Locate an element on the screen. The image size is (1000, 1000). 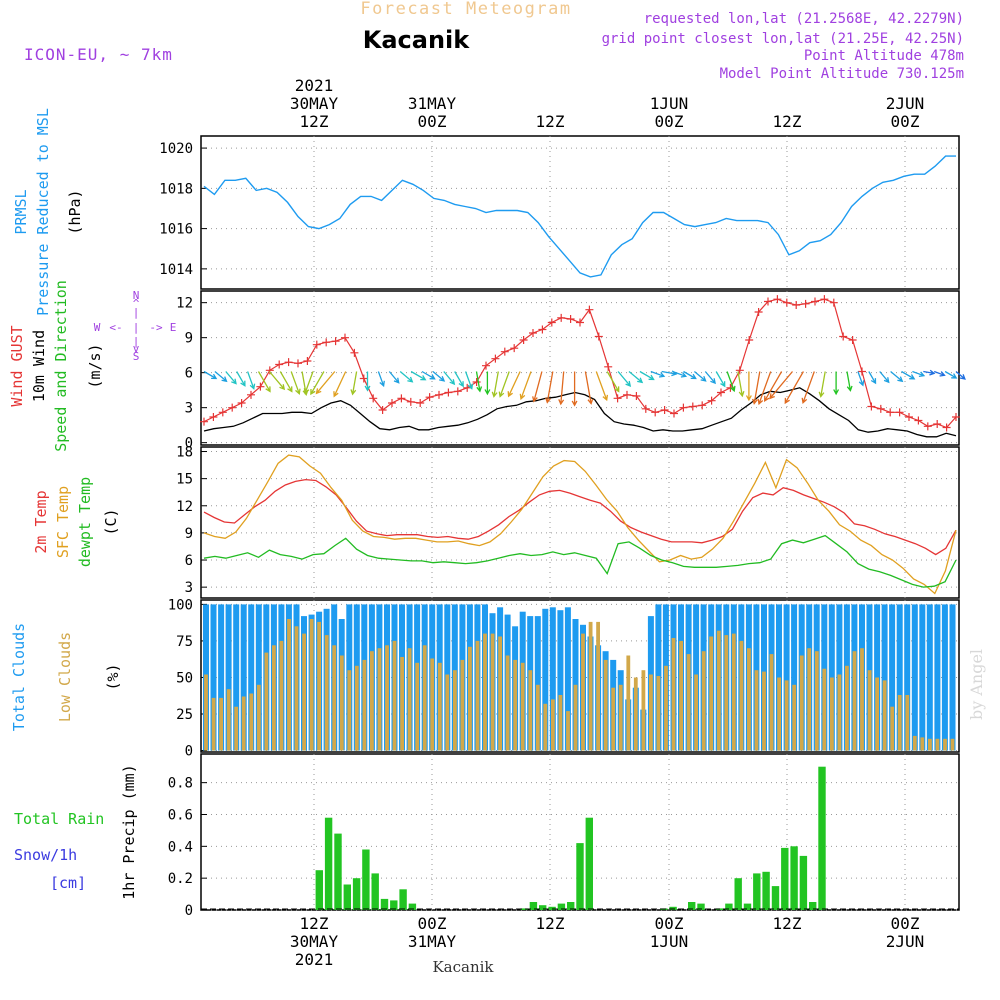
low-cloud-label: Low Clouds is located at coordinates (65, 677).